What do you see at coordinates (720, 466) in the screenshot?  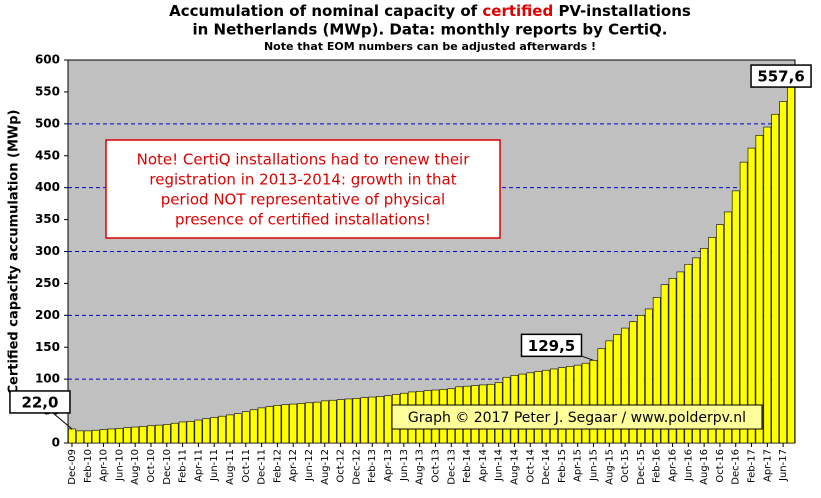 I see `x-tick-label: Oct-16` at bounding box center [720, 466].